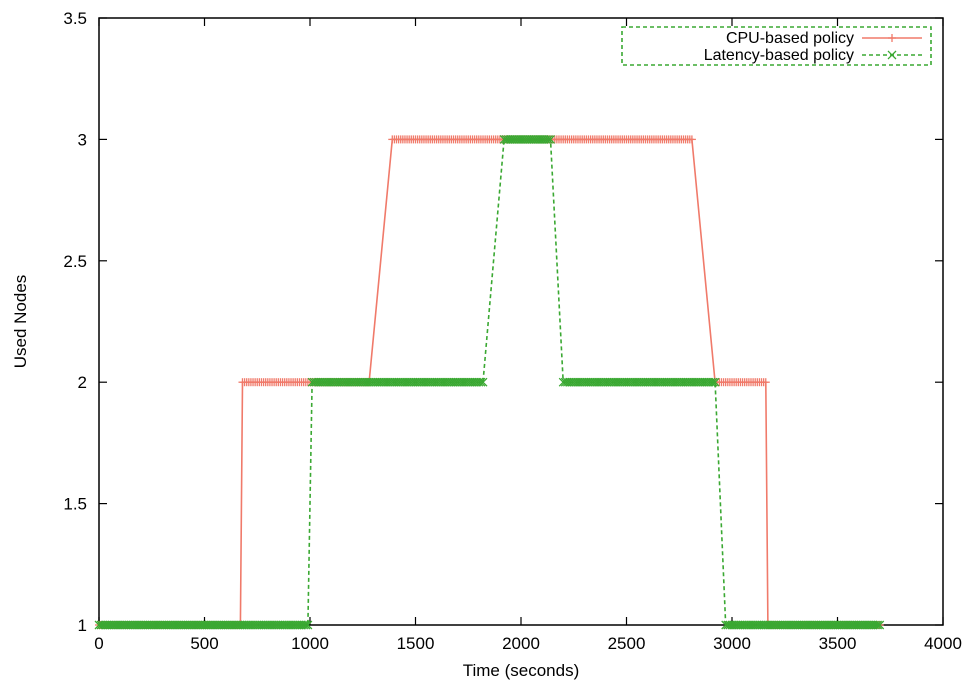  I want to click on legend-label: CPU-based policy, so click(790, 38).